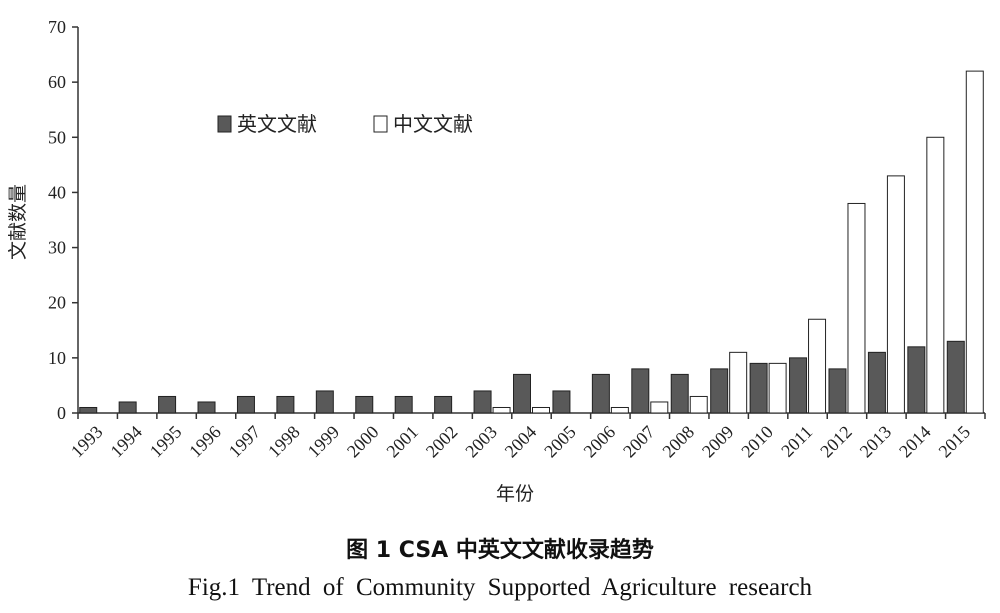 The height and width of the screenshot is (613, 1000). I want to click on y-axis-title: 文献数量, so click(18, 222).